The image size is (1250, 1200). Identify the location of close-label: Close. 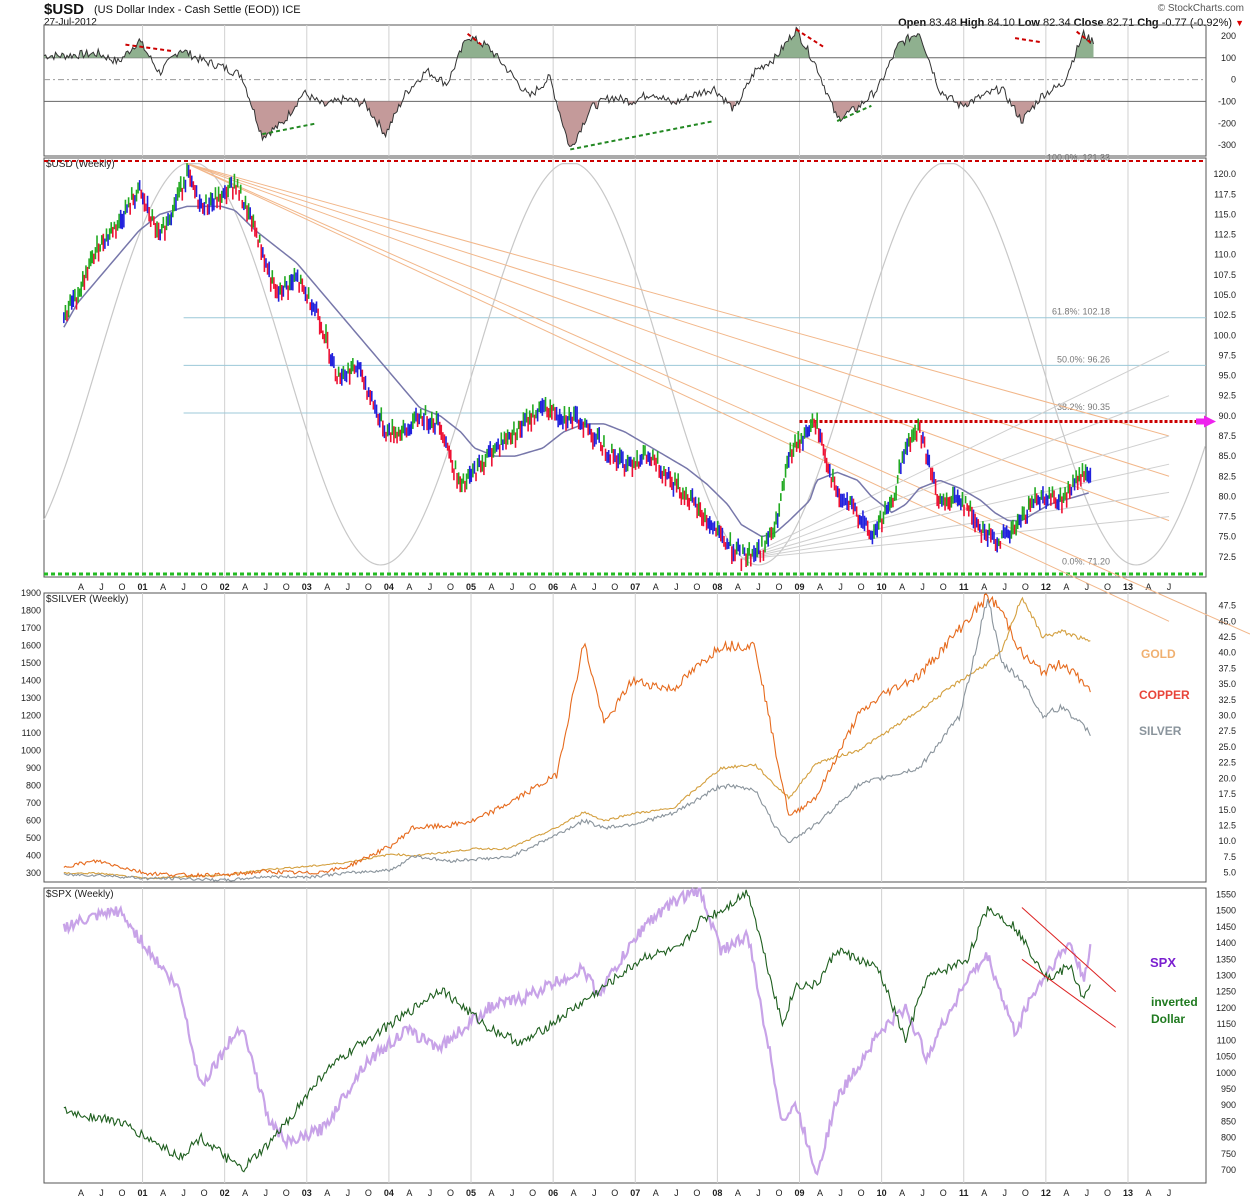
(1088, 23).